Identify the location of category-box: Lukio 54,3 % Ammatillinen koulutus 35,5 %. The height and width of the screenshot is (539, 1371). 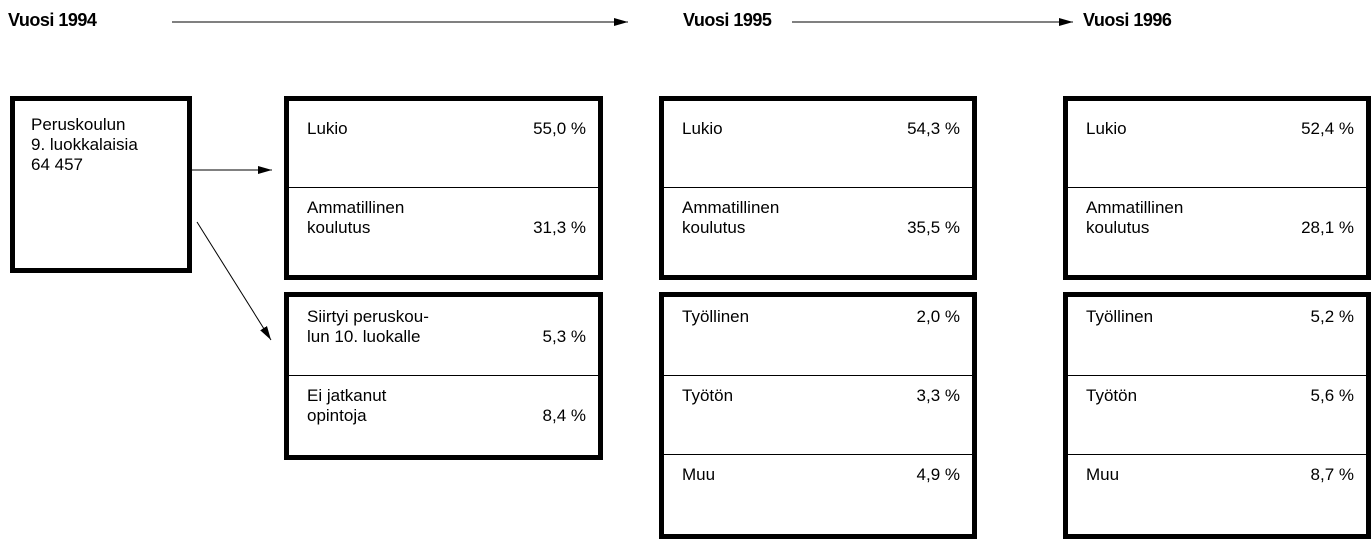
(818, 188).